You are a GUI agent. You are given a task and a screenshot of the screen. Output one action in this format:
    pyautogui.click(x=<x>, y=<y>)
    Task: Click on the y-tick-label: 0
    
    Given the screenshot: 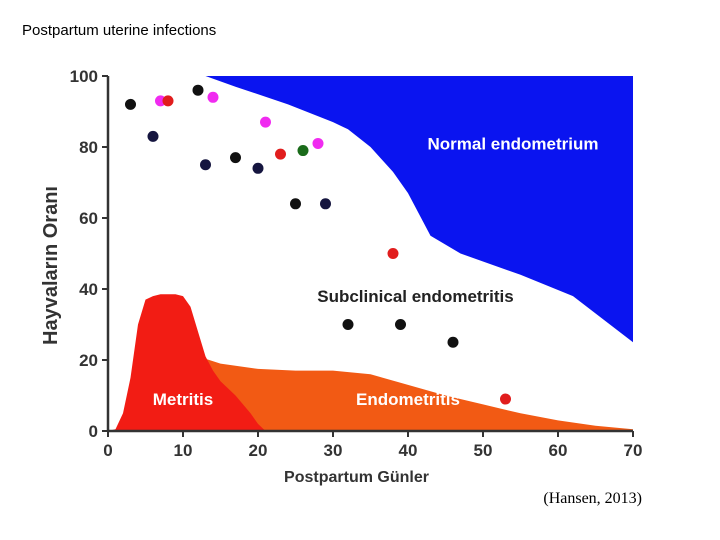 What is the action you would take?
    pyautogui.click(x=93, y=431)
    